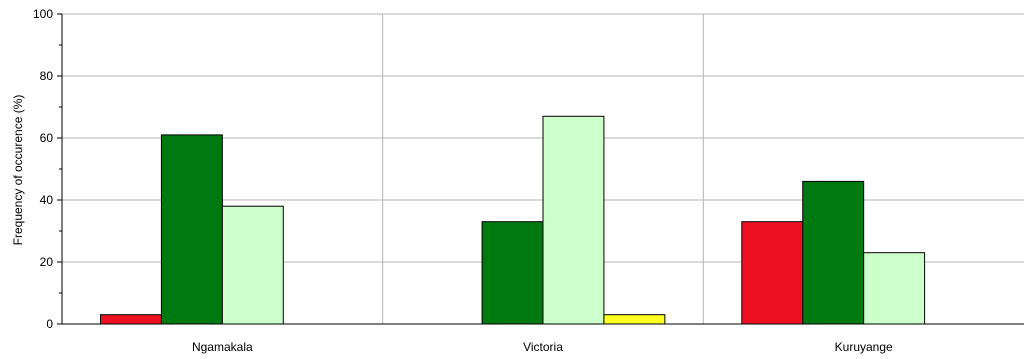  I want to click on y-tick-label: 40, so click(47, 200).